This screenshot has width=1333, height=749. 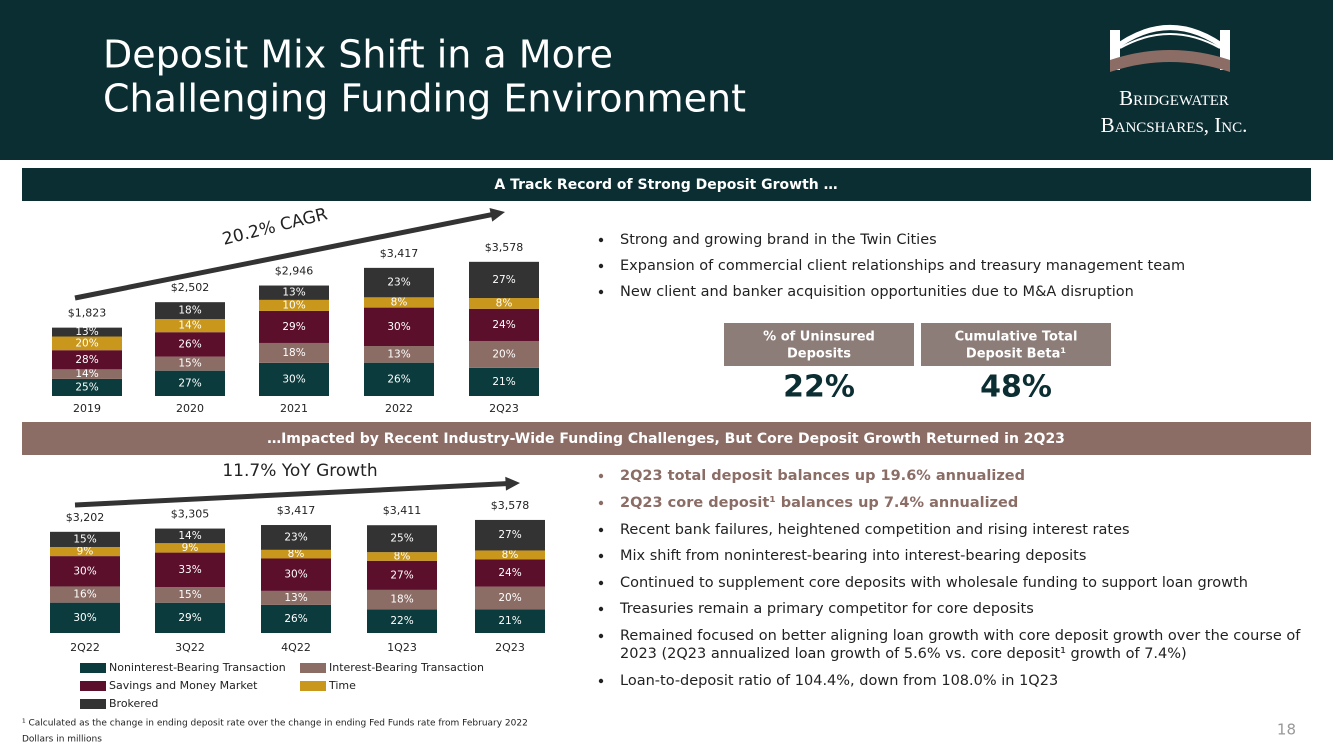 I want to click on total-label: $3,305, so click(x=190, y=514).